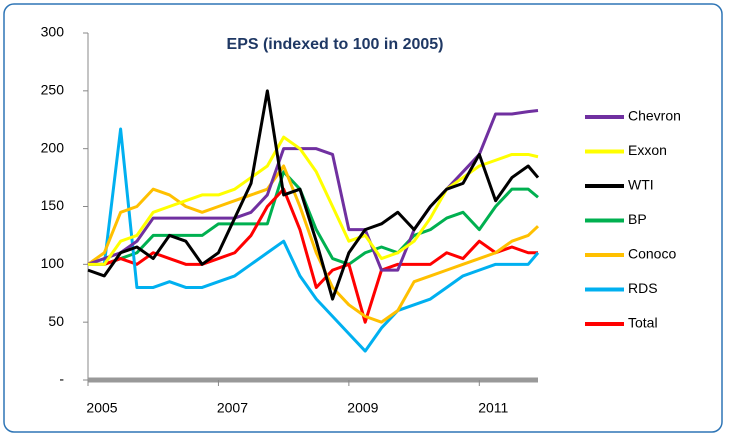 Image resolution: width=729 pixels, height=436 pixels. Describe the element at coordinates (53, 90) in the screenshot. I see `y-tick-label: 250` at that location.